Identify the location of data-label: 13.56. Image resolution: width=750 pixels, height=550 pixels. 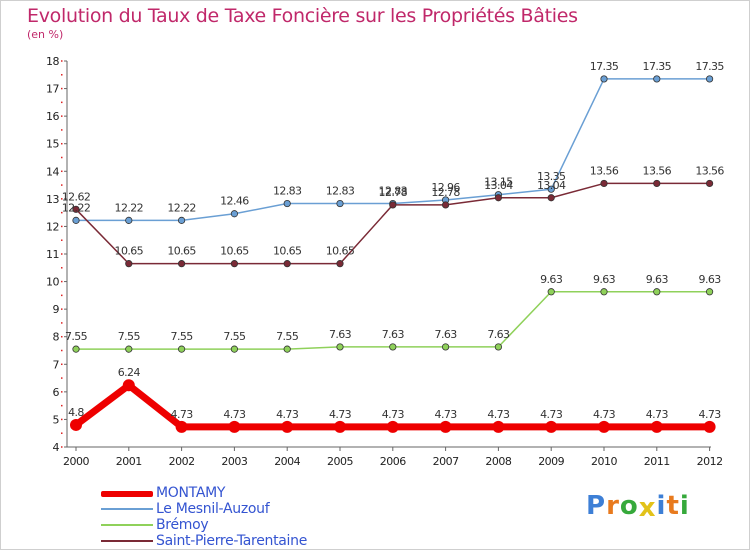
(604, 170).